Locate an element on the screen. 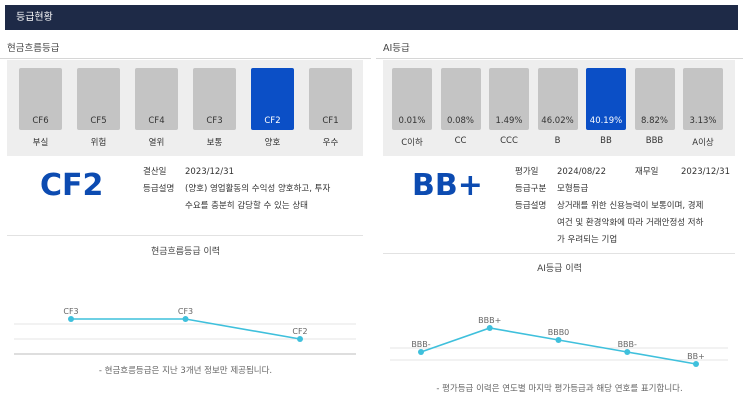  grade-label: 양호 is located at coordinates (272, 143).